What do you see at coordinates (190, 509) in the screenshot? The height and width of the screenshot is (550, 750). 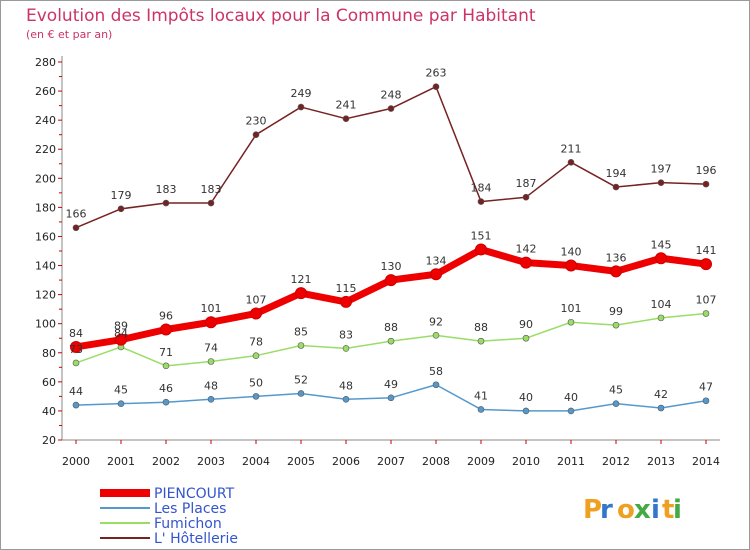 I see `legend-label: Les Places` at bounding box center [190, 509].